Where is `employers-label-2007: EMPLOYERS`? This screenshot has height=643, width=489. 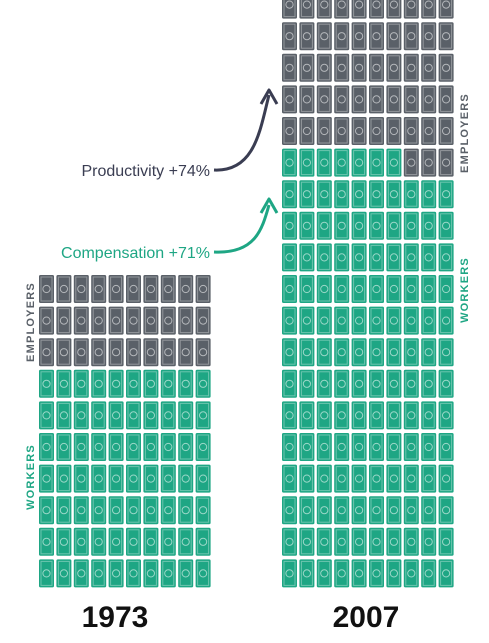
employers-label-2007: EMPLOYERS is located at coordinates (465, 133).